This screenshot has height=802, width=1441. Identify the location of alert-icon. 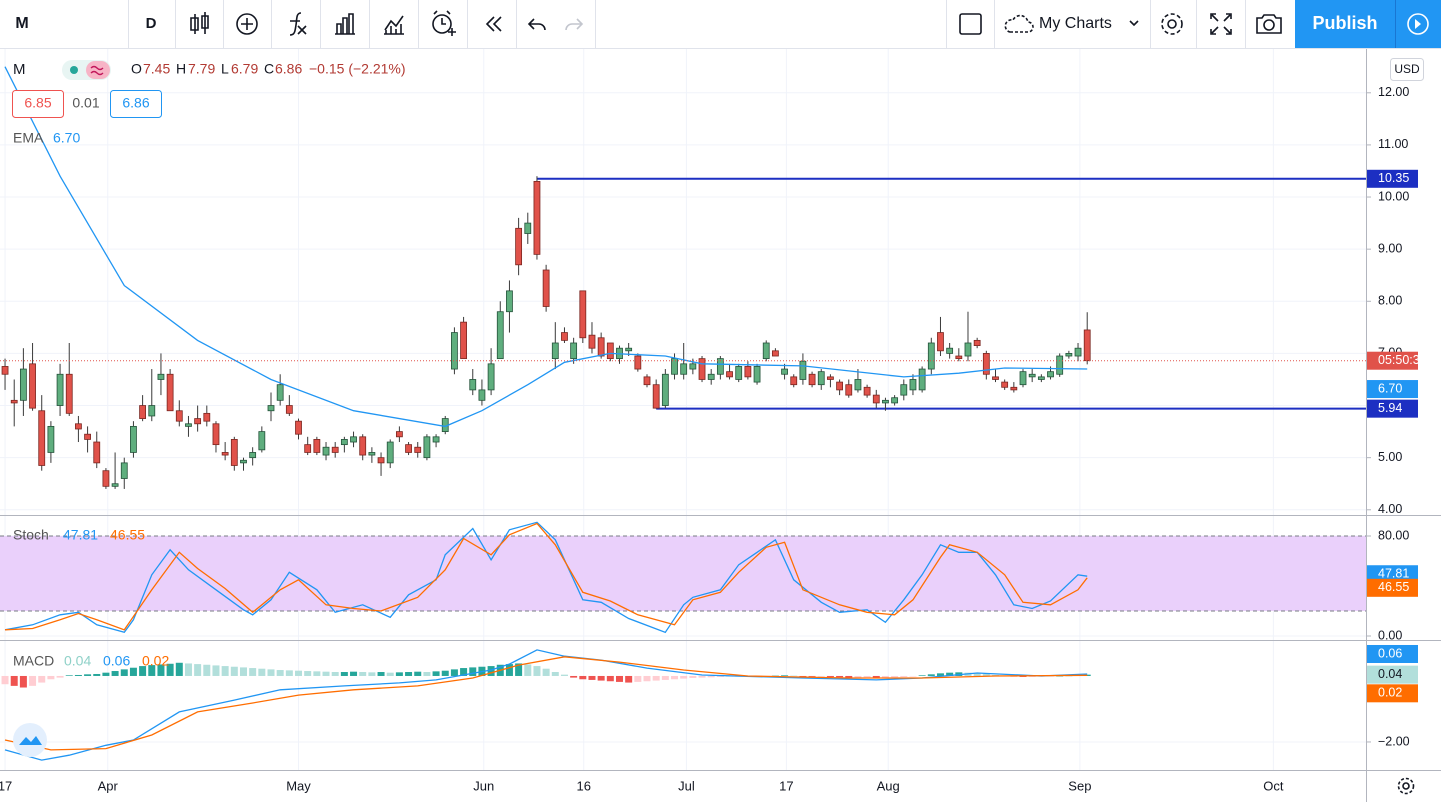
(444, 23).